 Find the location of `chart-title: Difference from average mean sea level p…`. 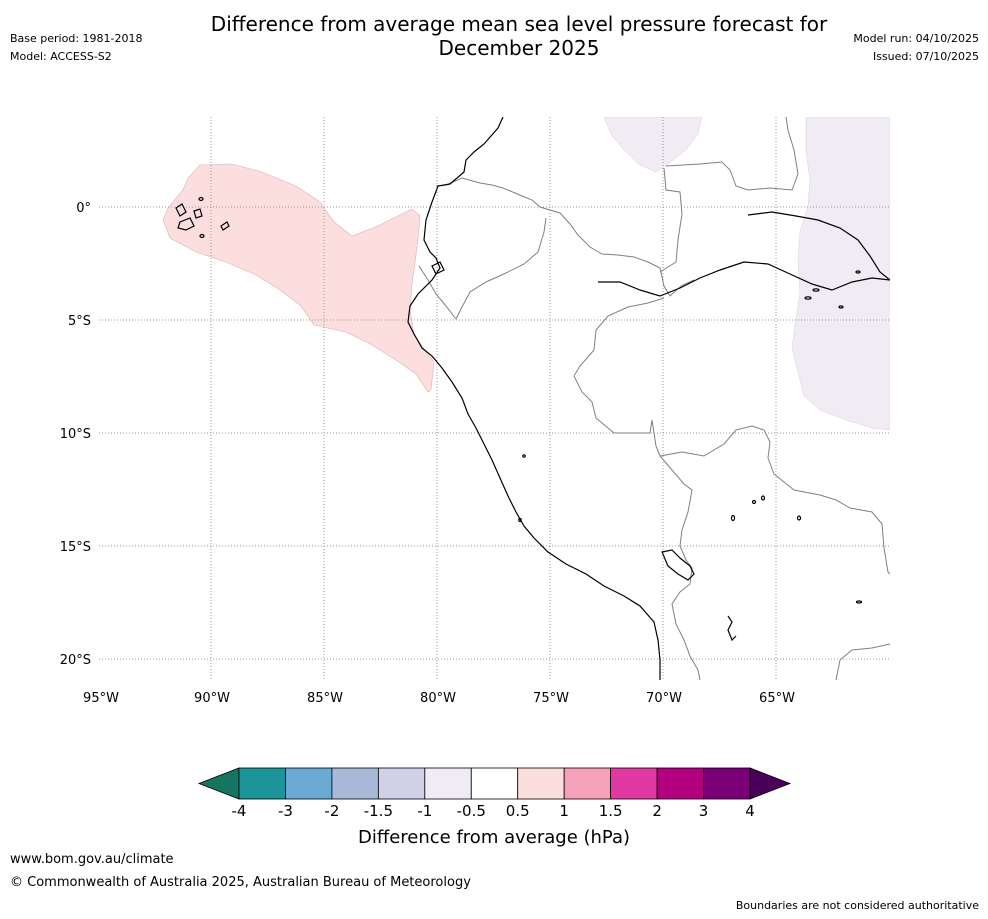

chart-title: Difference from average mean sea level p… is located at coordinates (519, 36).